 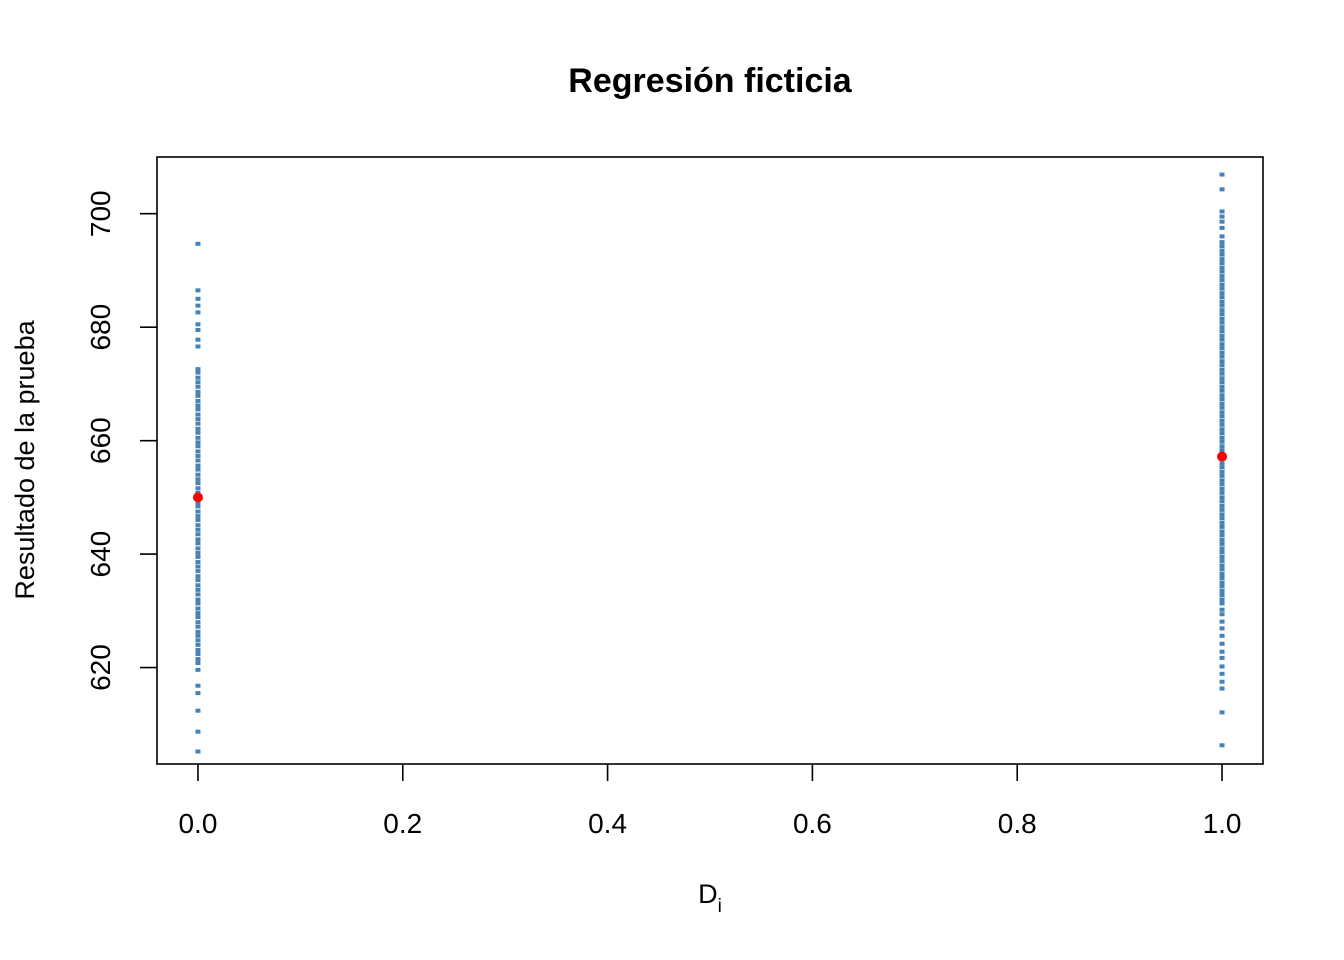 What do you see at coordinates (100, 327) in the screenshot?
I see `y-tick-label-3: 680` at bounding box center [100, 327].